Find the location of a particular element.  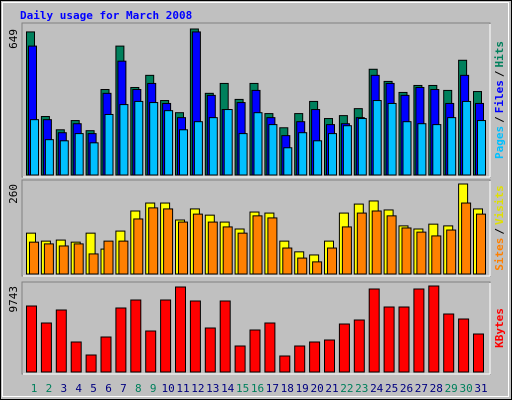

x-tick-label: 21 is located at coordinates (331, 388).